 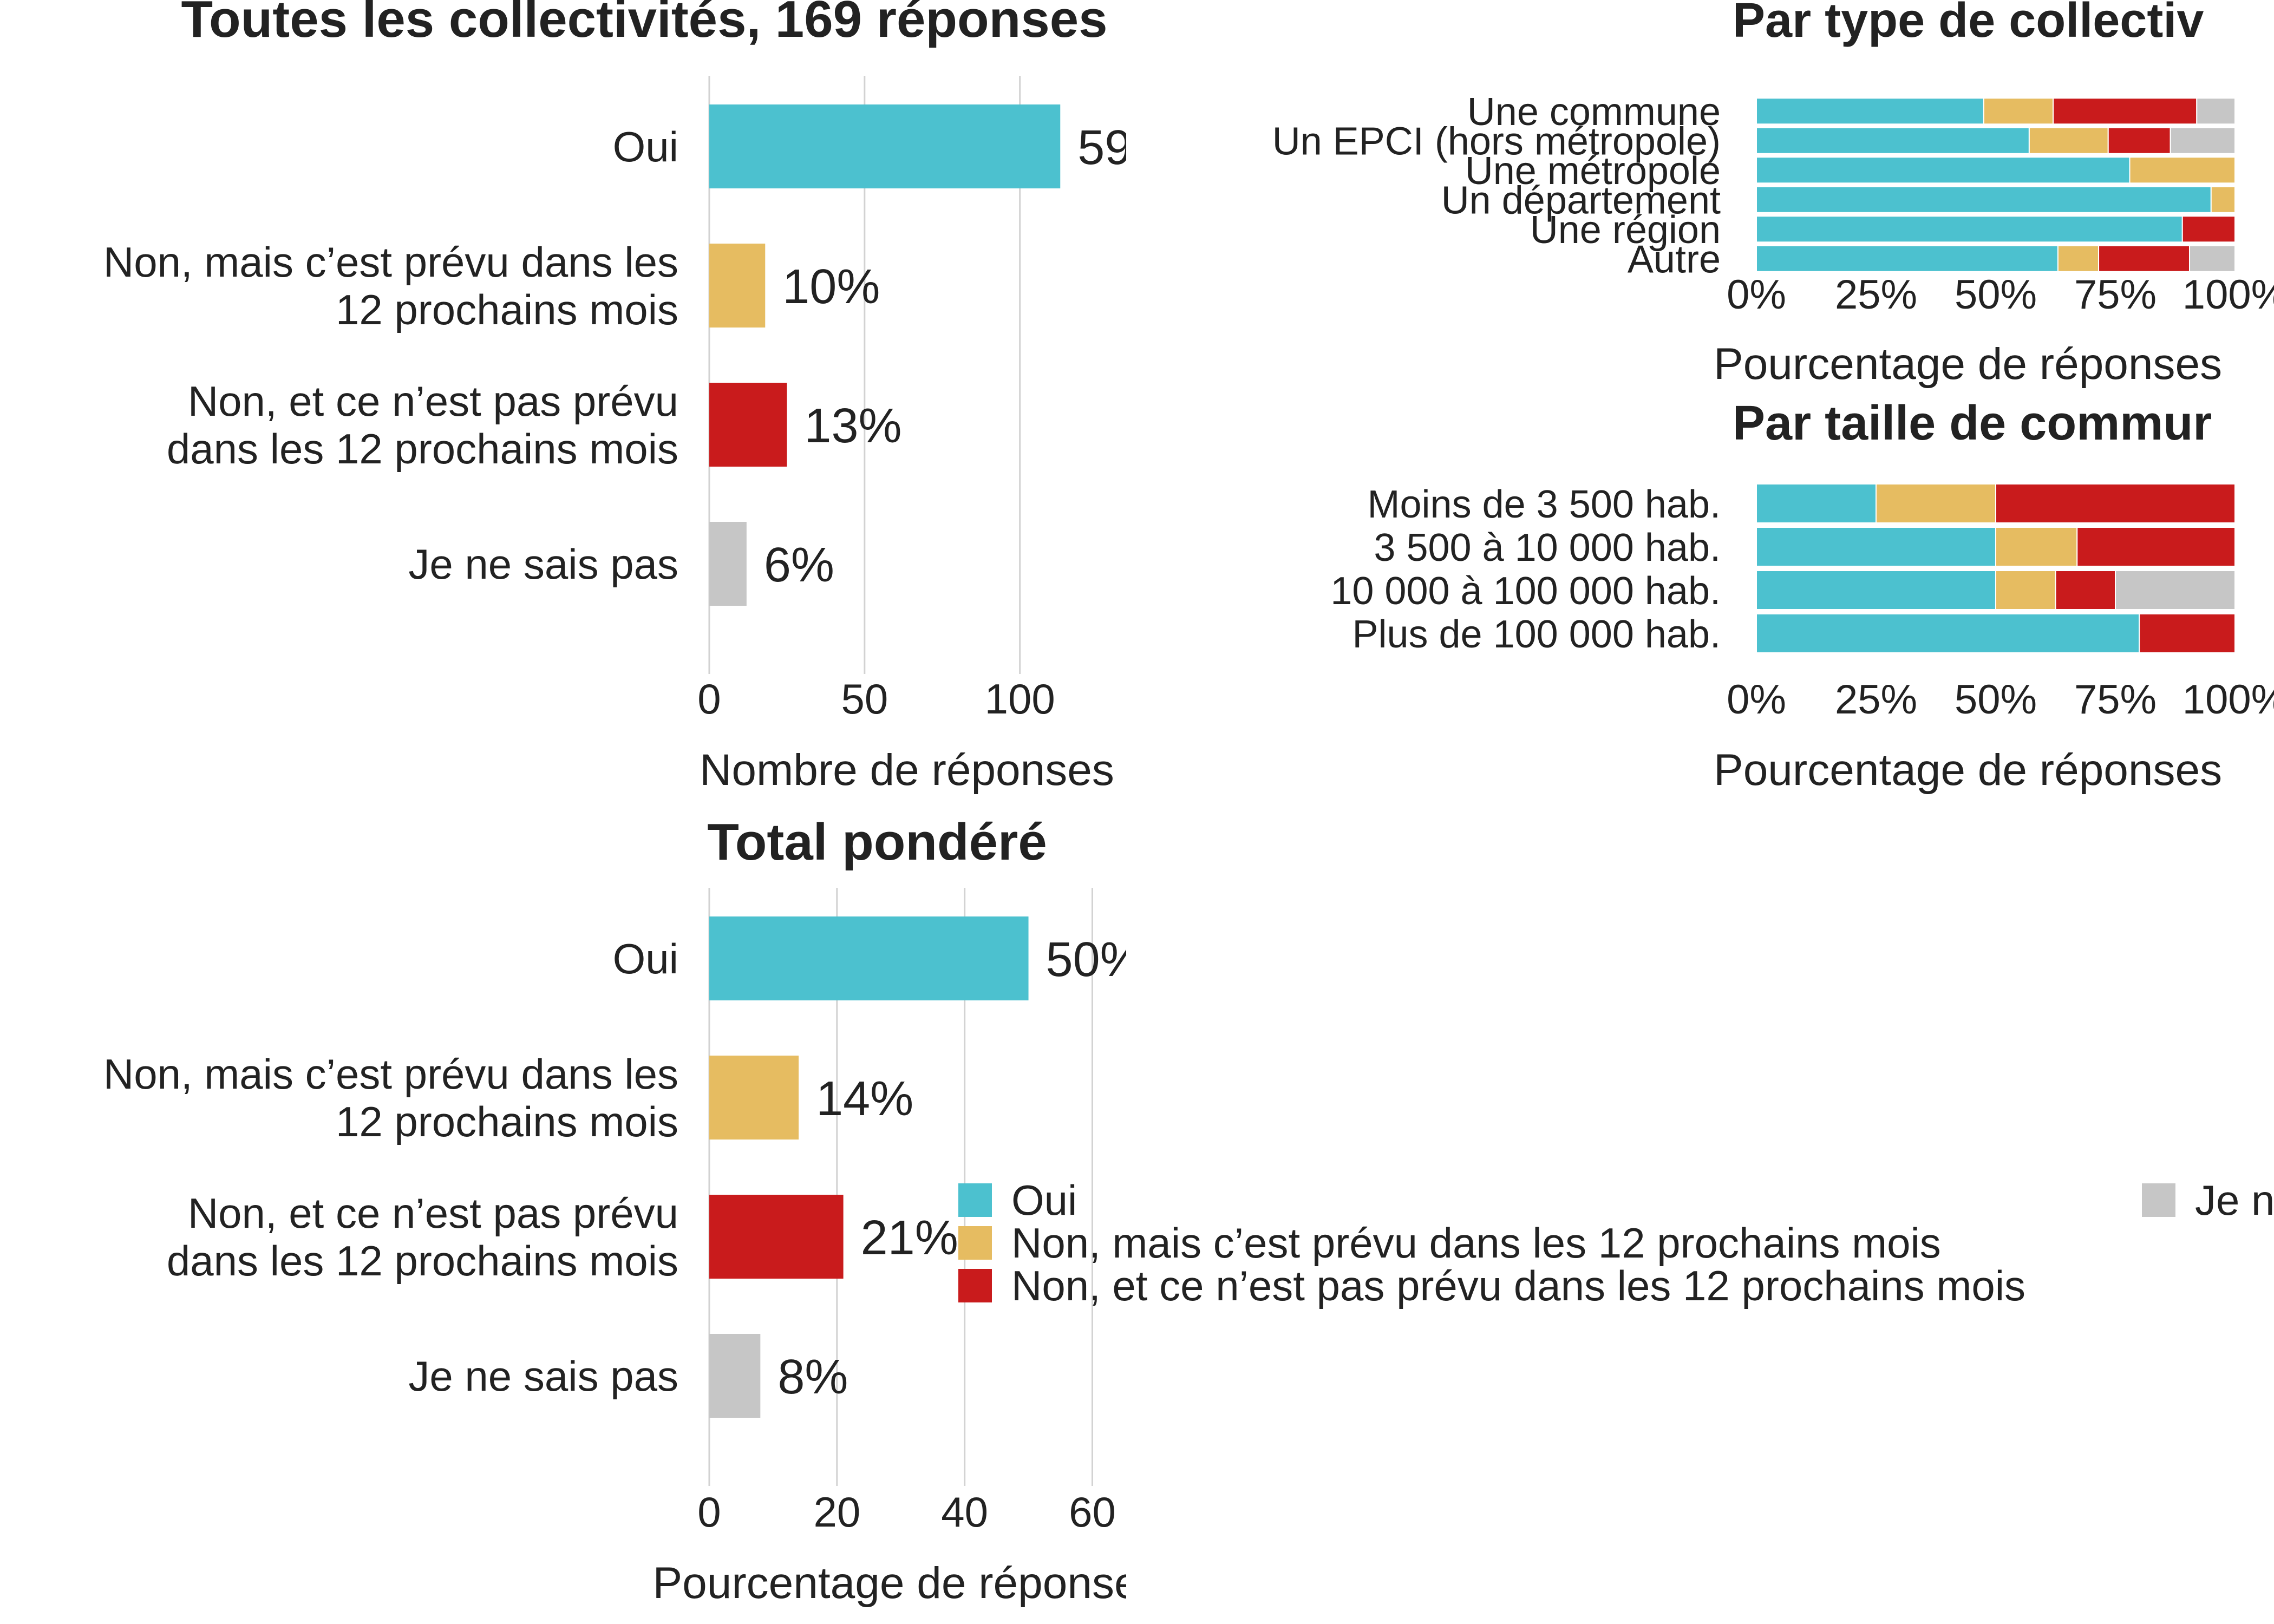 What do you see at coordinates (1968, 770) in the screenshot?
I see `taille-x-axis-title: Pourcentage de réponses` at bounding box center [1968, 770].